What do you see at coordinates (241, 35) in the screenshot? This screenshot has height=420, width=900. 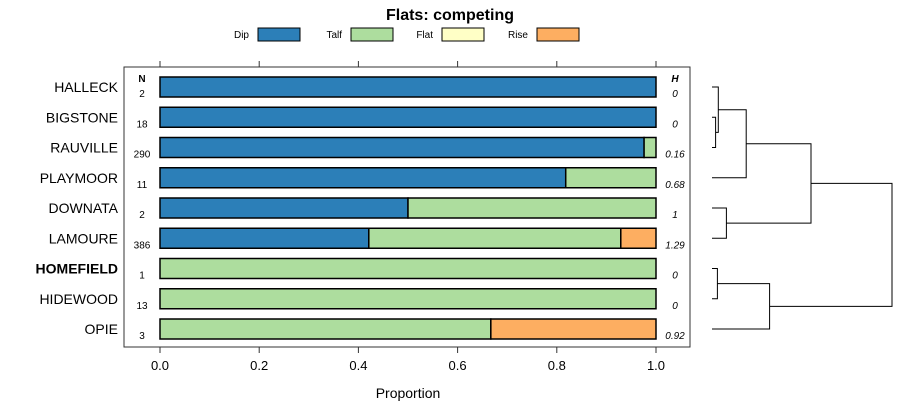 I see `legend-label-dip: Dip` at bounding box center [241, 35].